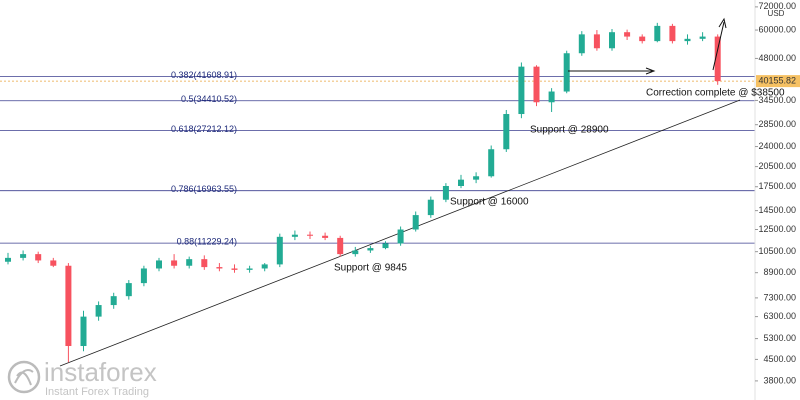  What do you see at coordinates (207, 242) in the screenshot?
I see `fib-label: 0.88(11229.24)` at bounding box center [207, 242].